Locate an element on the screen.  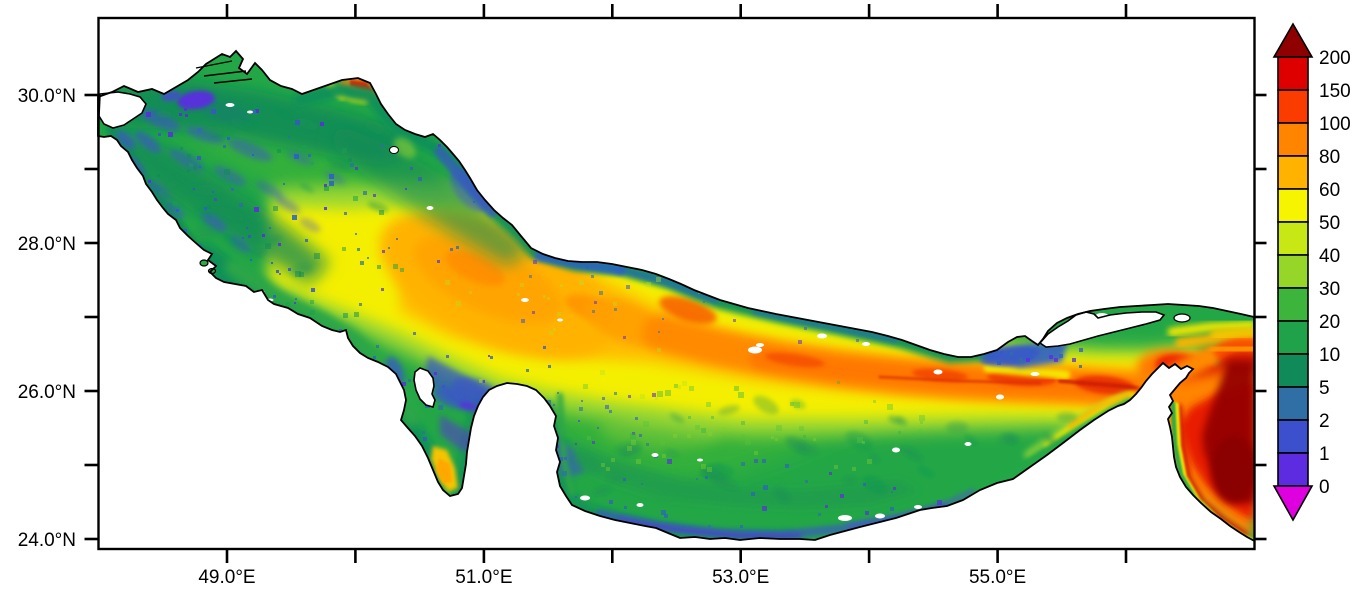
svg-text: 40 is located at coordinates (1329, 256).